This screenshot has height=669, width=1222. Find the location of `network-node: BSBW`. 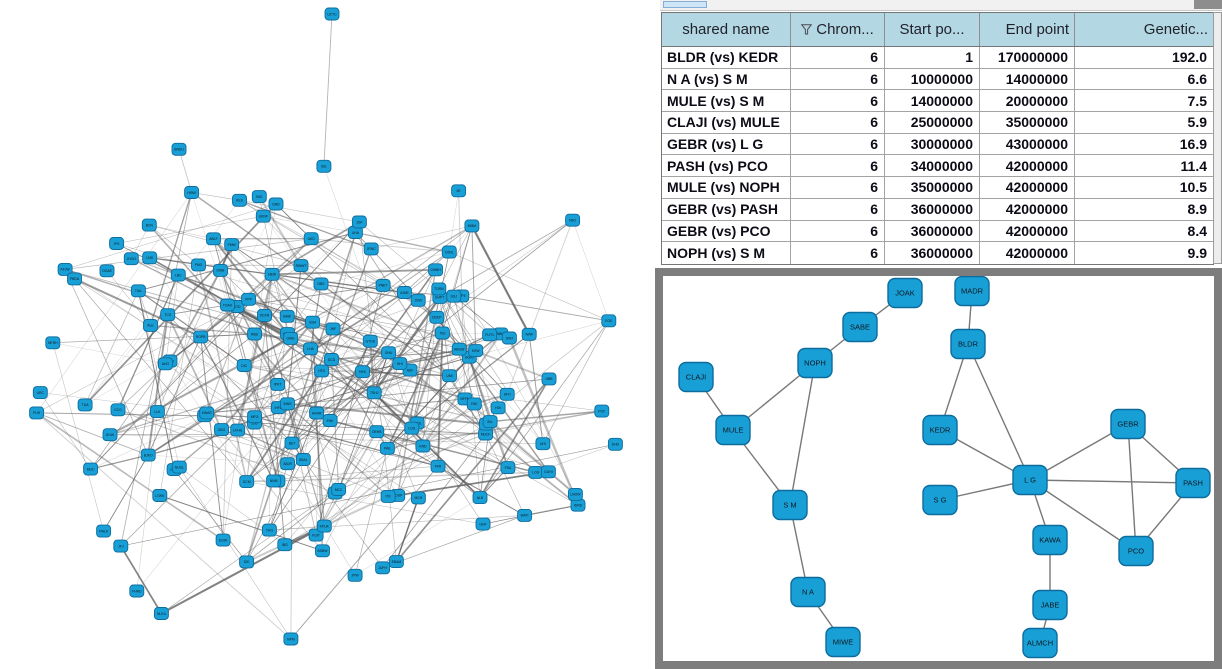

network-node: BSBW is located at coordinates (322, 551).